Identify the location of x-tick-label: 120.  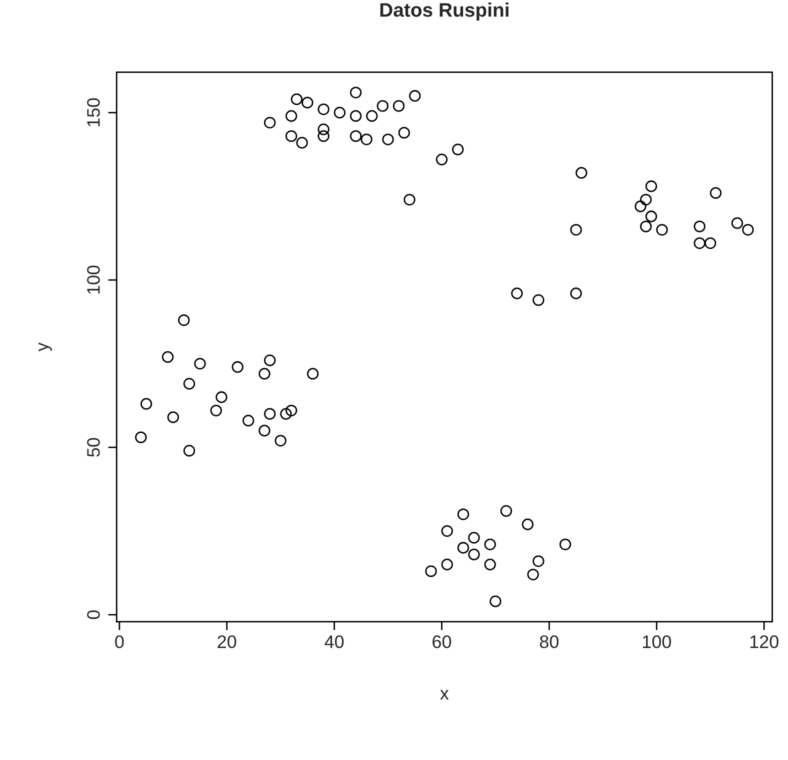
(764, 641).